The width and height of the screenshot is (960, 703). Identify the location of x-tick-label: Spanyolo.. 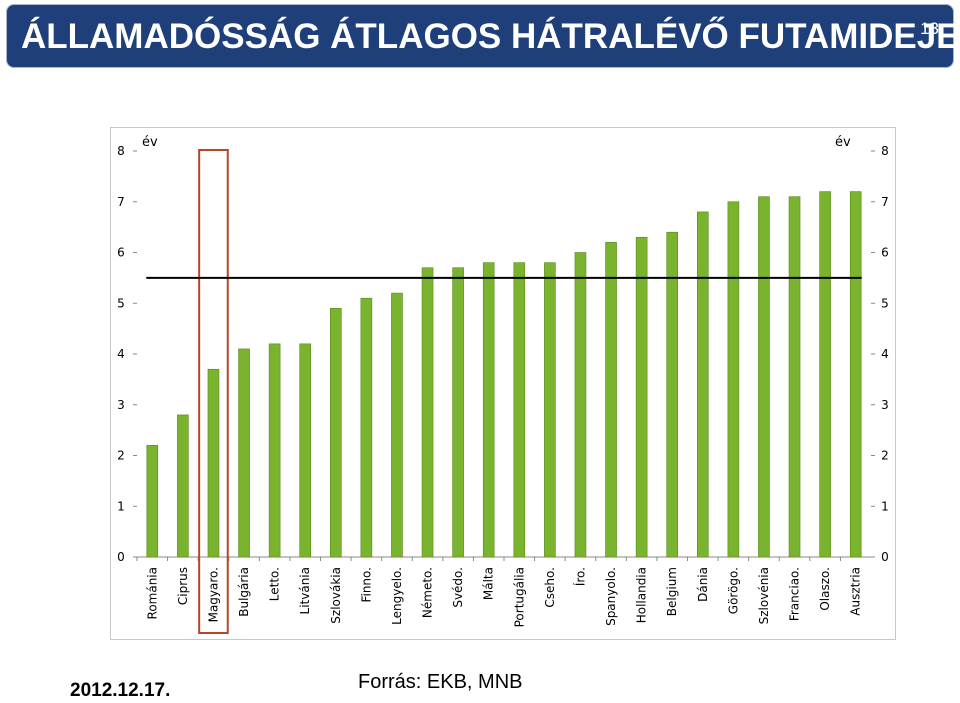
(611, 596).